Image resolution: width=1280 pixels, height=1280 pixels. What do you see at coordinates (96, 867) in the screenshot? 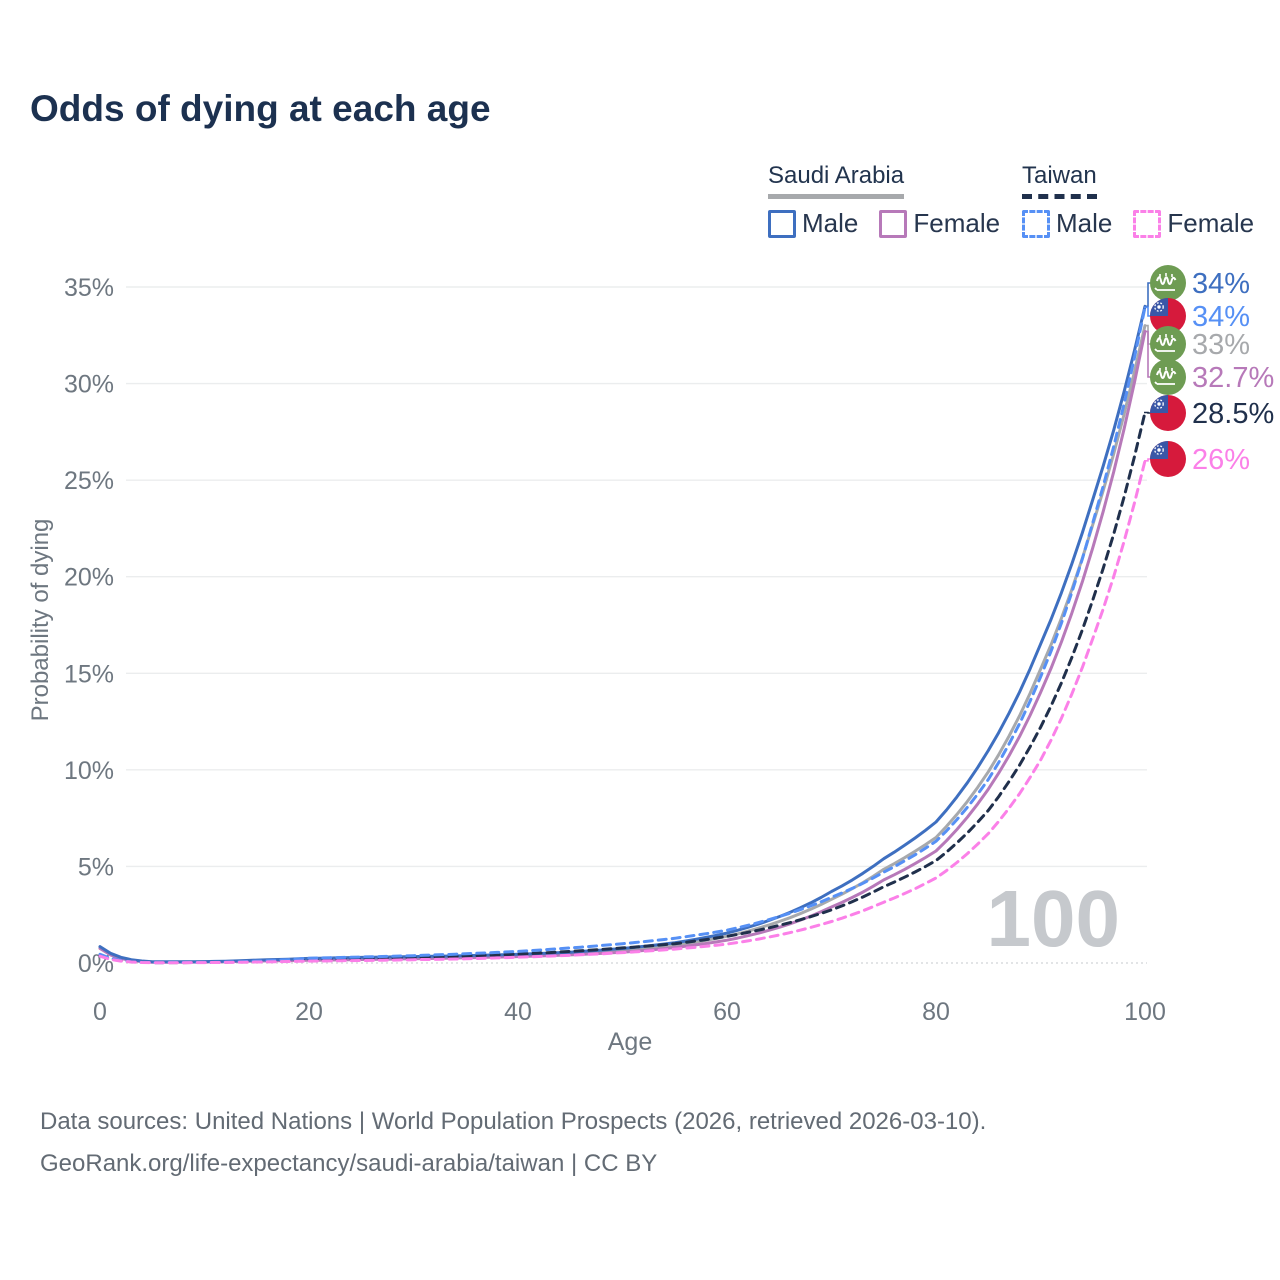
I see `y-tick-label: 5%` at bounding box center [96, 867].